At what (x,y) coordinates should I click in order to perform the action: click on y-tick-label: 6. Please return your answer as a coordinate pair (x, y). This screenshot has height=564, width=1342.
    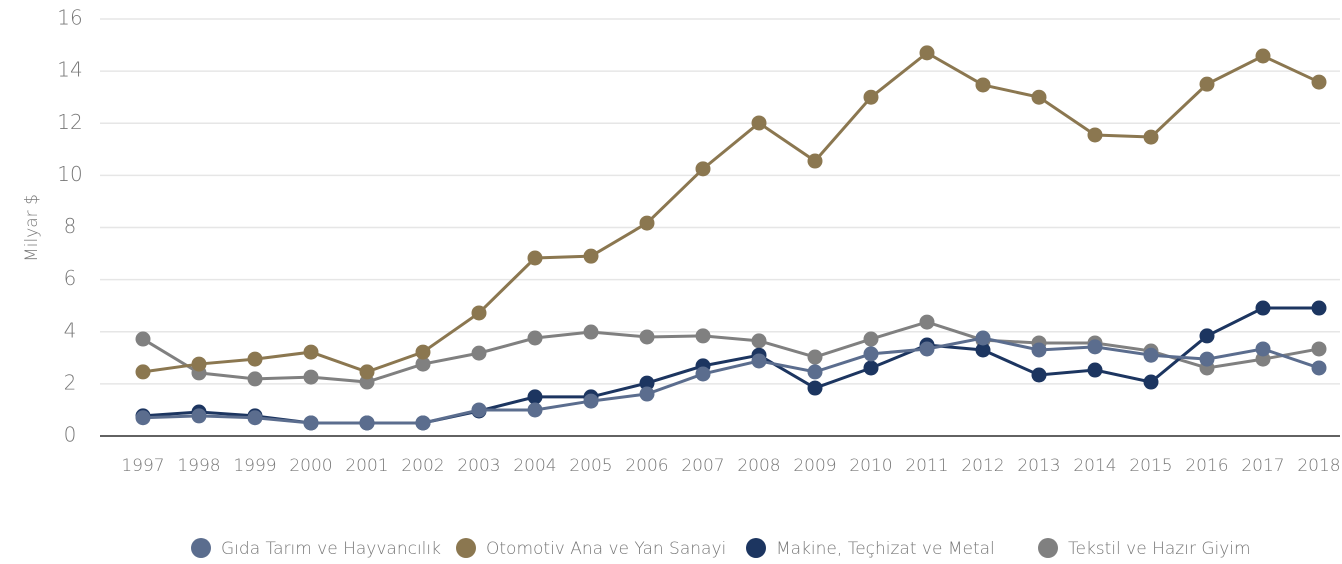
    Looking at the image, I should click on (70, 278).